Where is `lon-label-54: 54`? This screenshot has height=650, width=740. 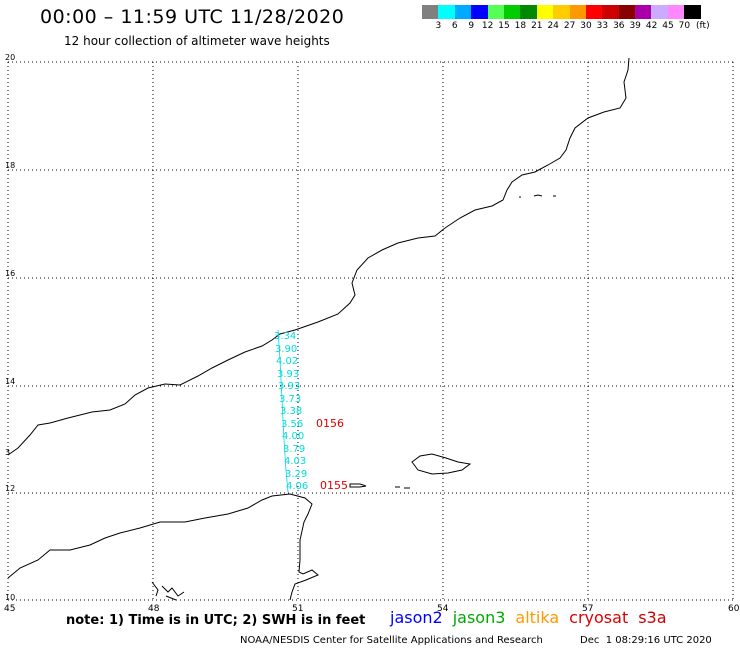
lon-label-54: 54 is located at coordinates (443, 609).